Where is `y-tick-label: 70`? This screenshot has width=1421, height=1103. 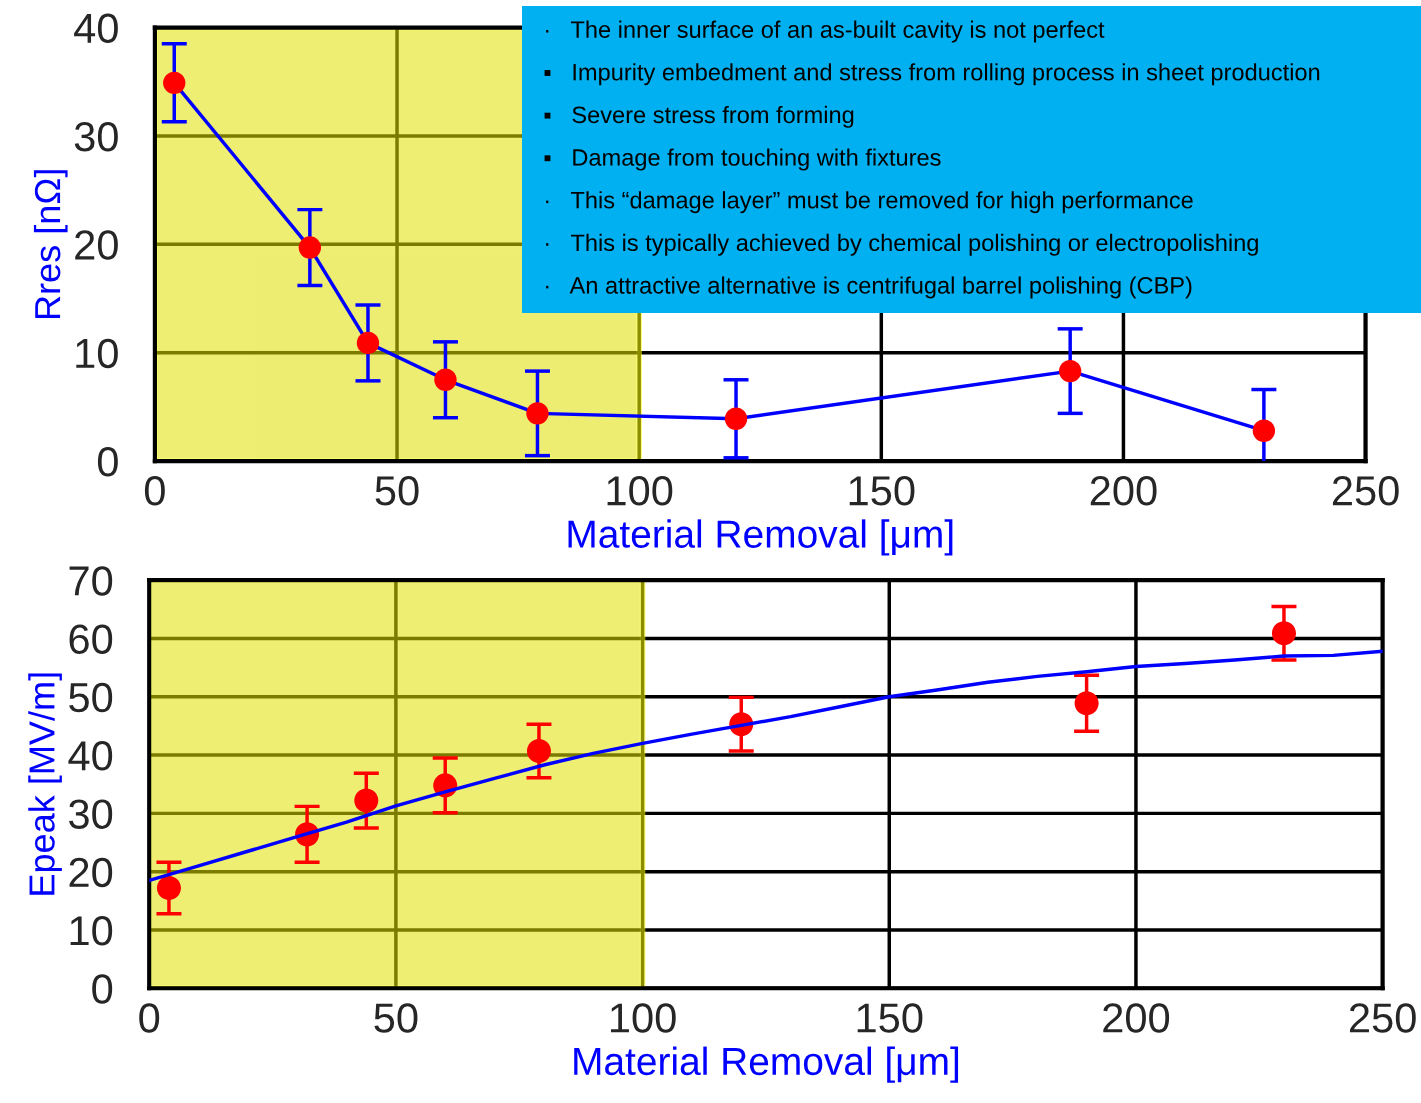
y-tick-label: 70 is located at coordinates (91, 581).